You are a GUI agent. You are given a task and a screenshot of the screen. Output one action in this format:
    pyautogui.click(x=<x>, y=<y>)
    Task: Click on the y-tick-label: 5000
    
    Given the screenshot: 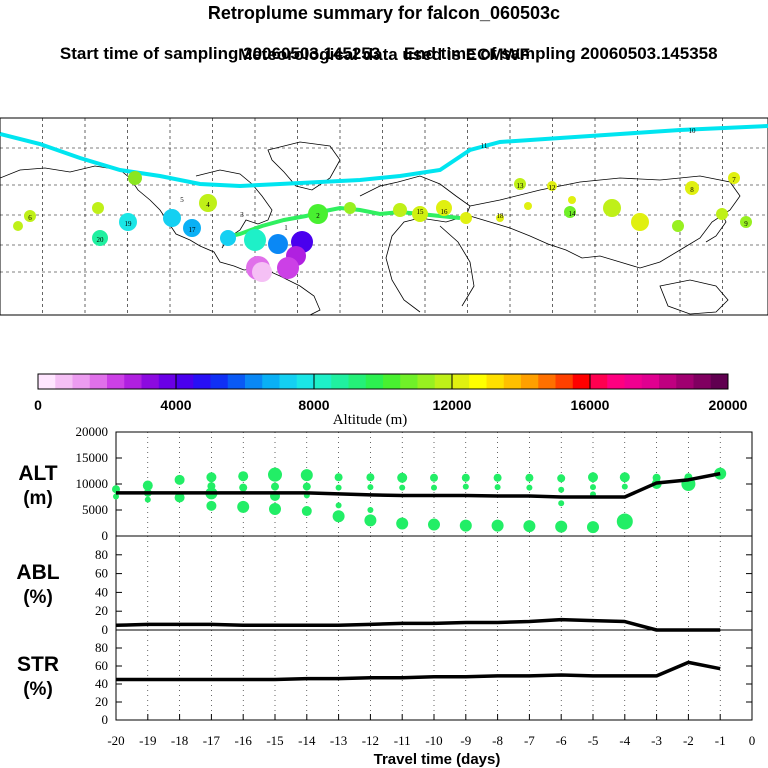 What is the action you would take?
    pyautogui.click(x=95, y=509)
    